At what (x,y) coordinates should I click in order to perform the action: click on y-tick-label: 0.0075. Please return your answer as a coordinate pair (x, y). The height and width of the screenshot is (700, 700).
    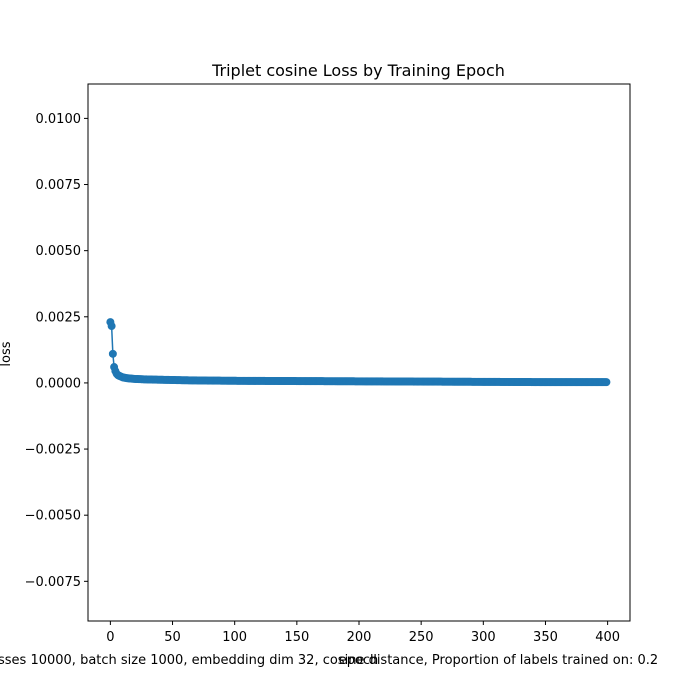
    Looking at the image, I should click on (59, 185).